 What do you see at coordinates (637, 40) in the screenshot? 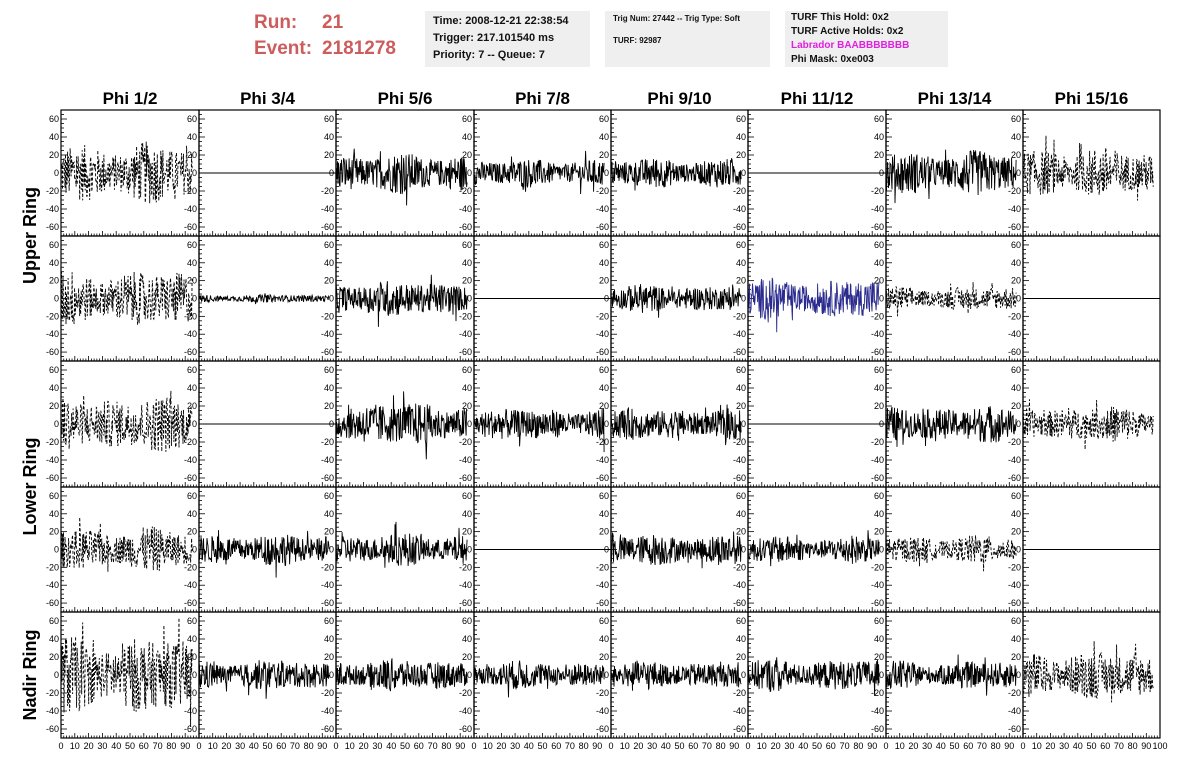
I see `turf-text: TURF: 92987` at bounding box center [637, 40].